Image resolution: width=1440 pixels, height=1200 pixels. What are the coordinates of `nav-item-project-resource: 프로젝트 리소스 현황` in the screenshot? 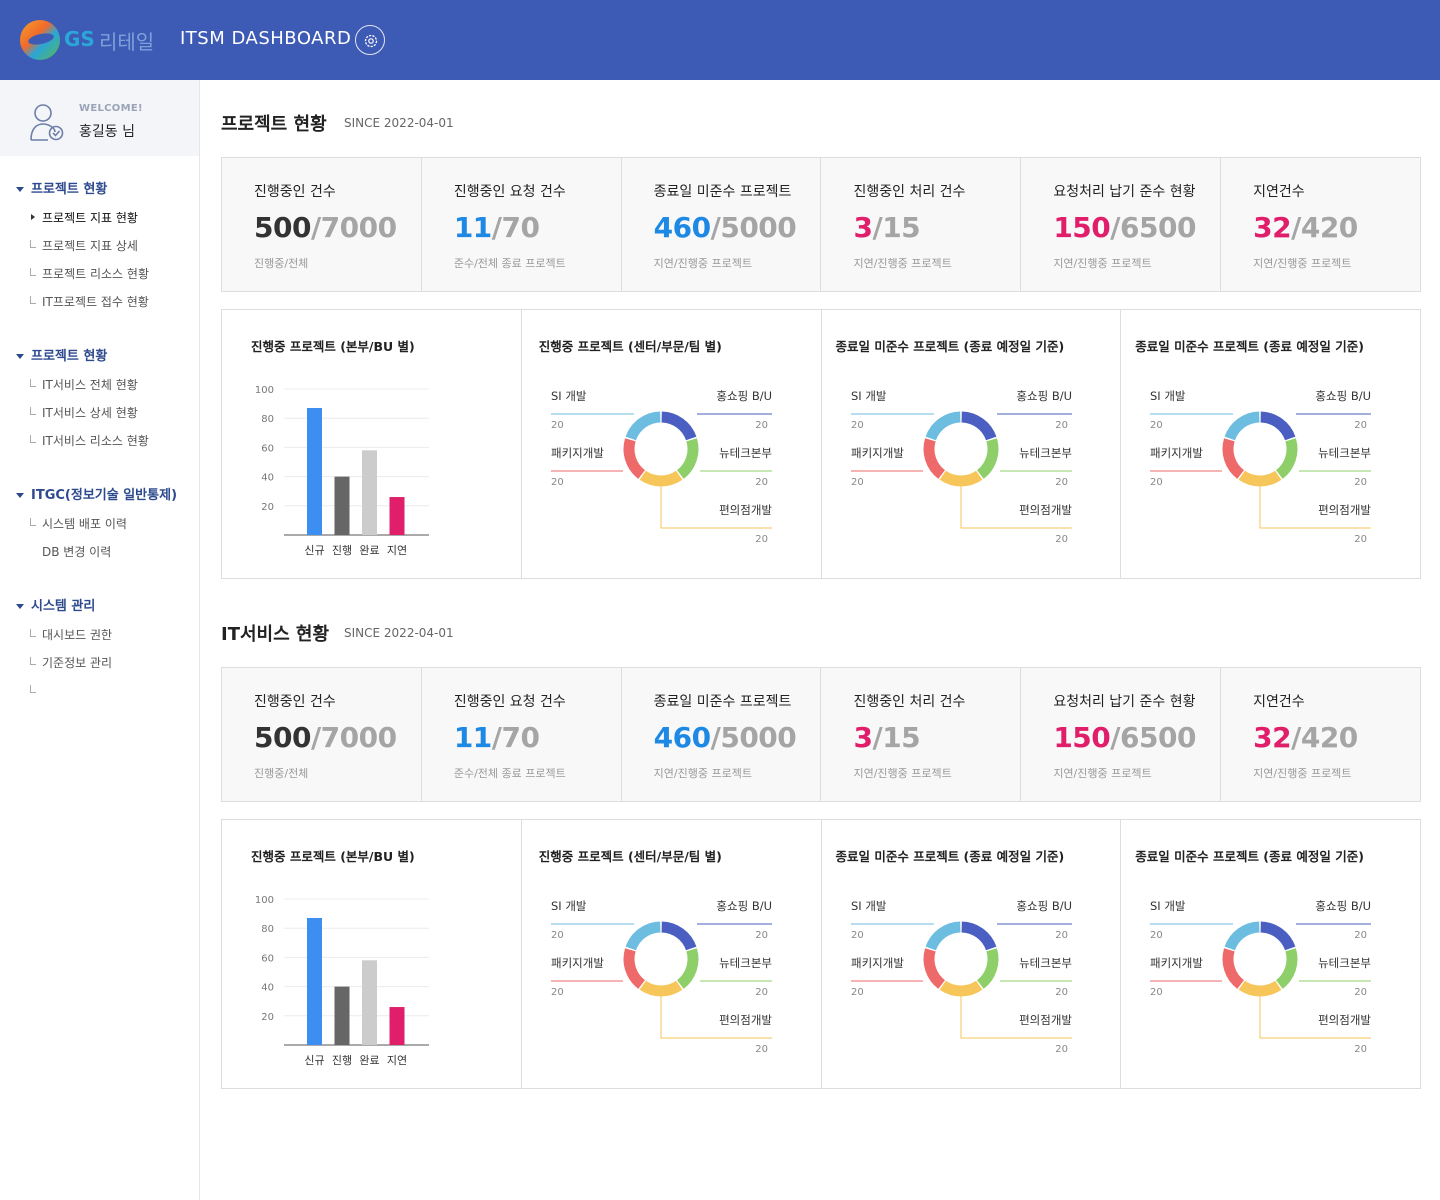 It's located at (100, 274).